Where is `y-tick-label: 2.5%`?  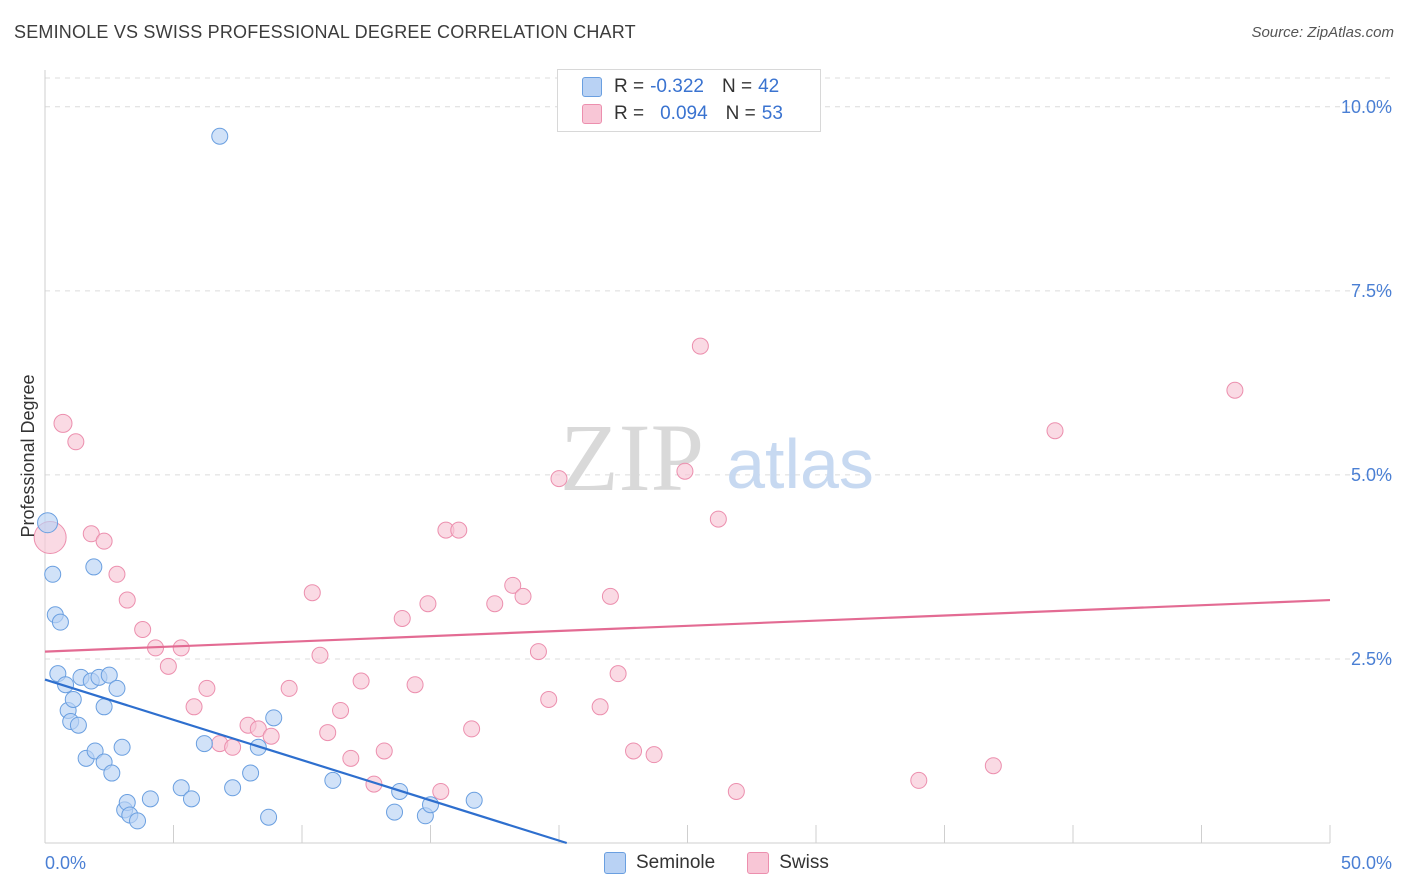 y-tick-label: 2.5% is located at coordinates (1371, 659).